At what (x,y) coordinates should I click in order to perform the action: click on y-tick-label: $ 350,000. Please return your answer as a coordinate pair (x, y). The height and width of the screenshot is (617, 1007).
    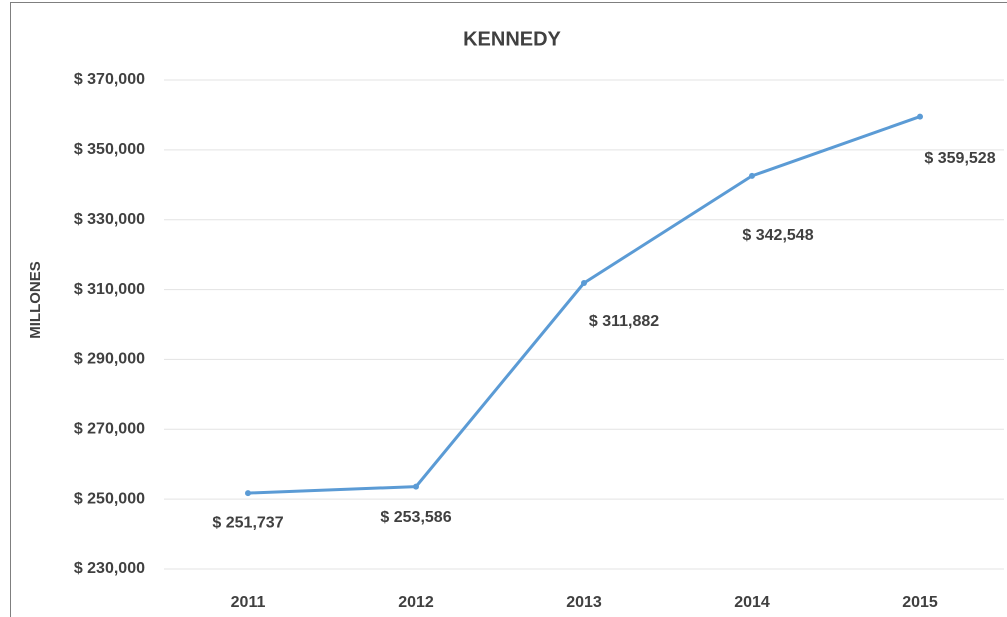
    Looking at the image, I should click on (109, 149).